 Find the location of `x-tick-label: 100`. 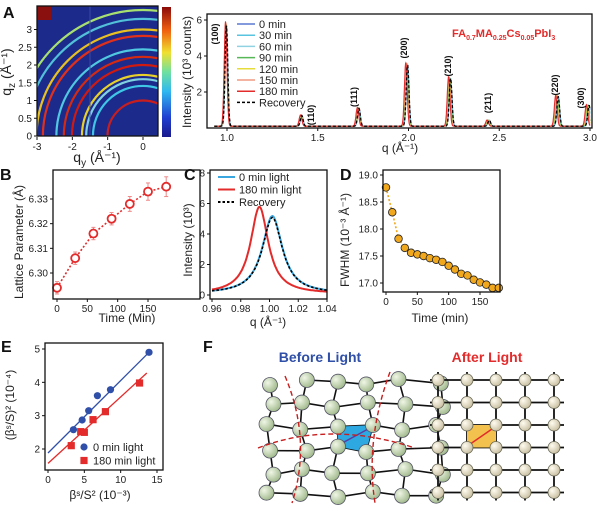

x-tick-label: 100 is located at coordinates (117, 309).